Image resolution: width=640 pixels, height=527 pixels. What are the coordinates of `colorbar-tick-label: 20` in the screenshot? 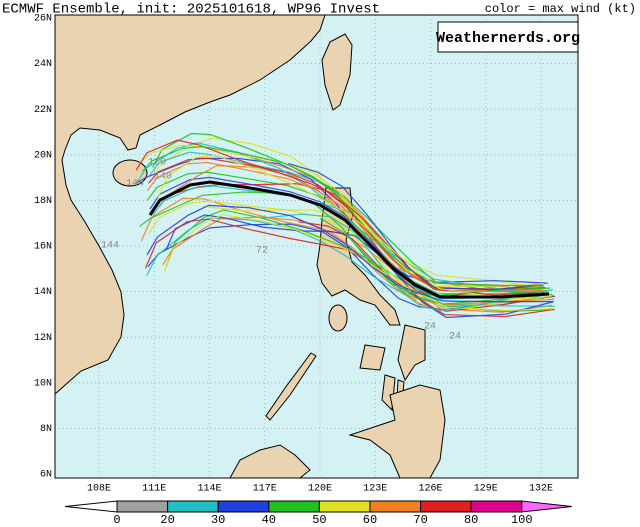 It's located at (167, 520).